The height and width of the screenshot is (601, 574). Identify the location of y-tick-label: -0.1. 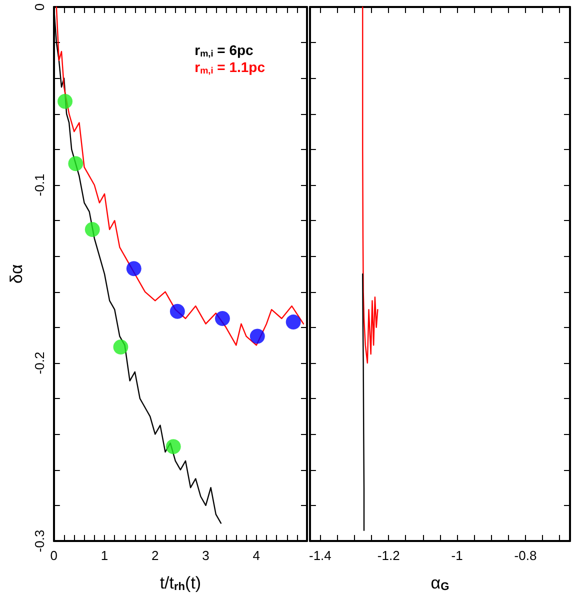
(39, 185).